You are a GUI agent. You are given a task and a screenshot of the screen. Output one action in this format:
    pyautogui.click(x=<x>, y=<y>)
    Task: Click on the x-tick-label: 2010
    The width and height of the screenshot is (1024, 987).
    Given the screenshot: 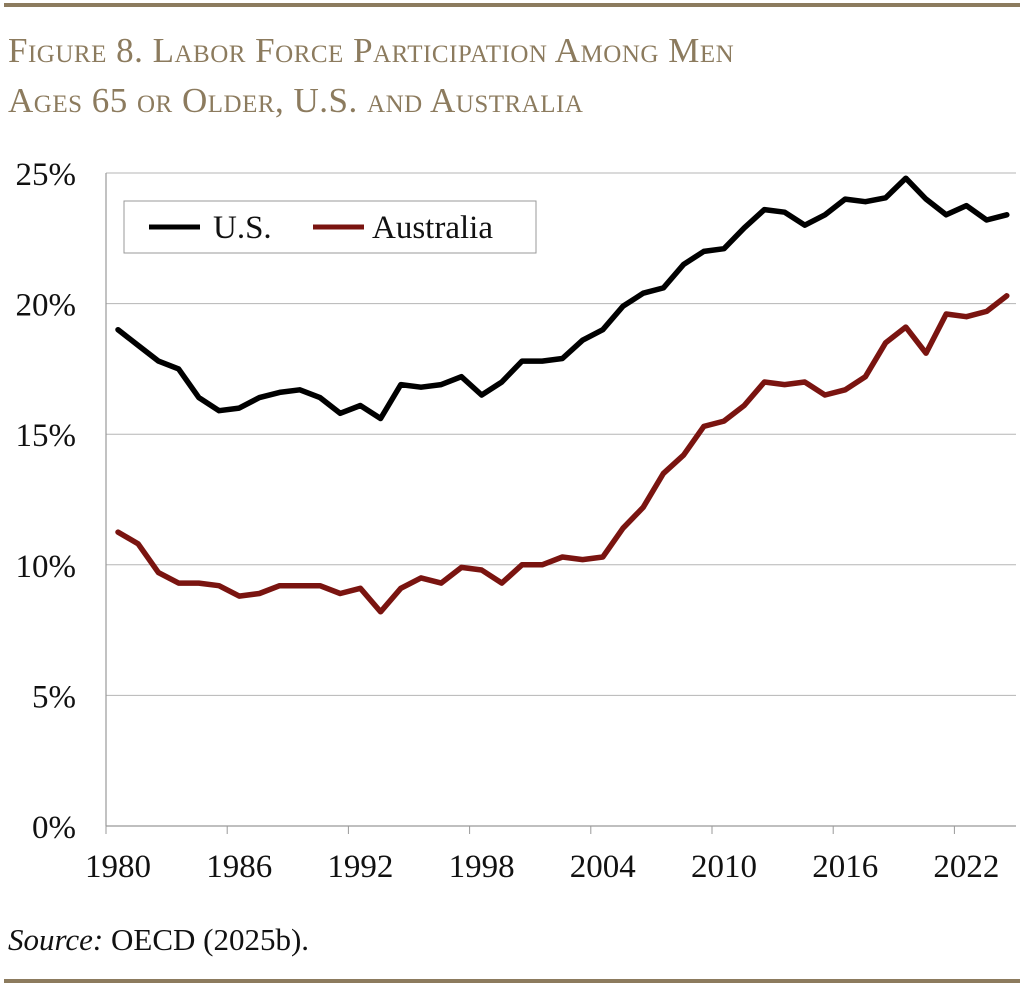 What is the action you would take?
    pyautogui.click(x=724, y=867)
    